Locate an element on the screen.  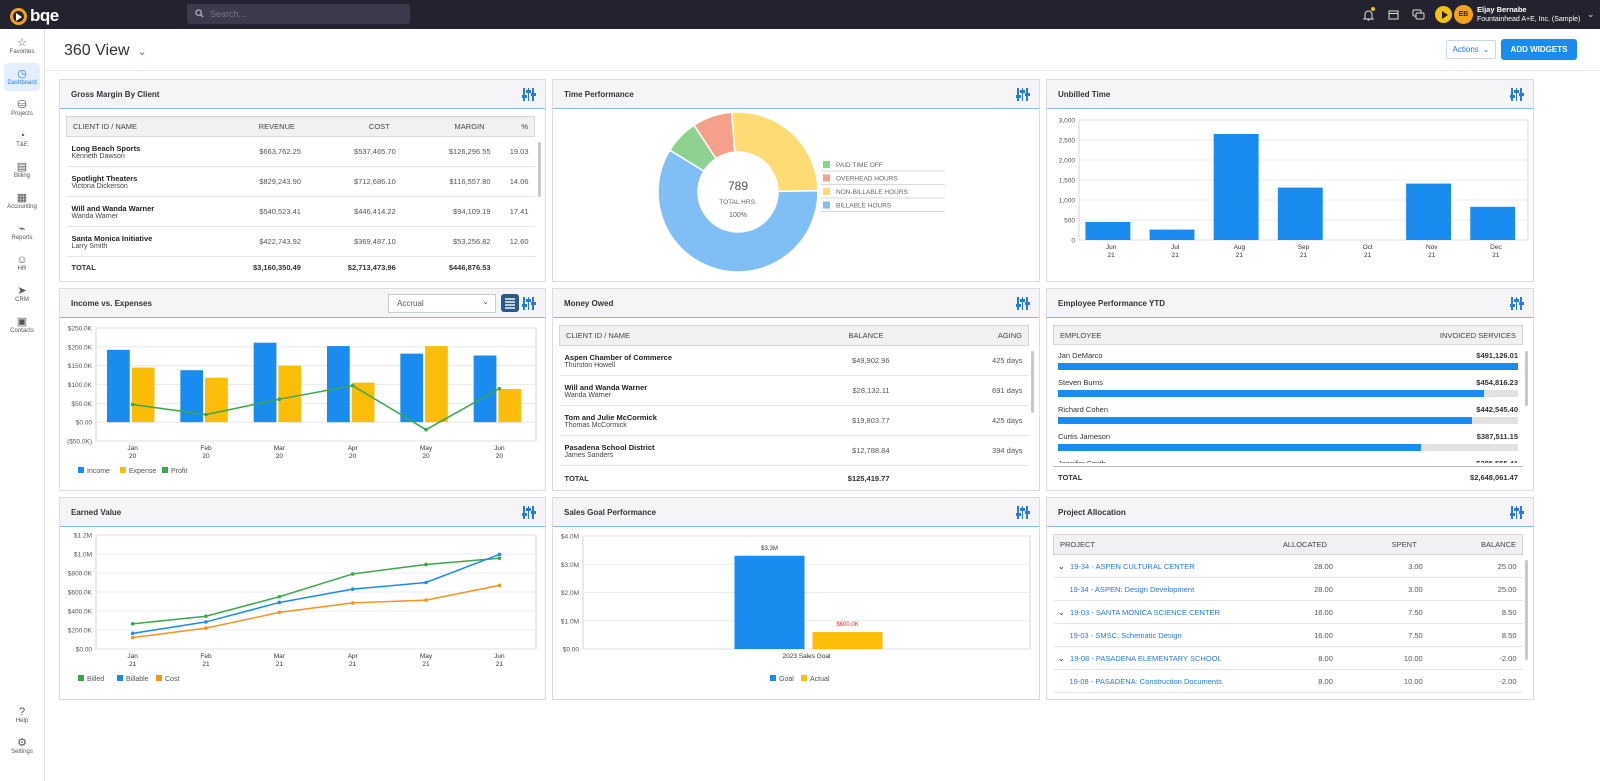
project-link: 19-34 - ASPEN: Design Development is located at coordinates (1132, 589).